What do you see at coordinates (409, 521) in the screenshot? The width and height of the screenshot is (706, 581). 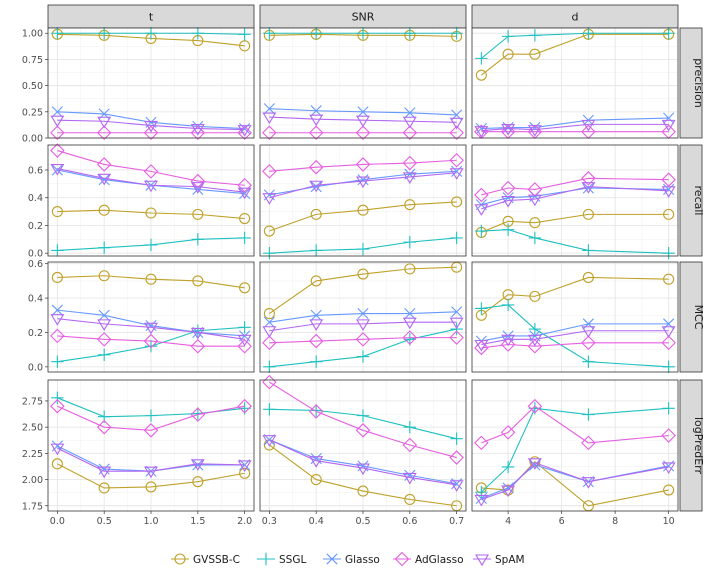 I see `x-tick-label: 0.6` at bounding box center [409, 521].